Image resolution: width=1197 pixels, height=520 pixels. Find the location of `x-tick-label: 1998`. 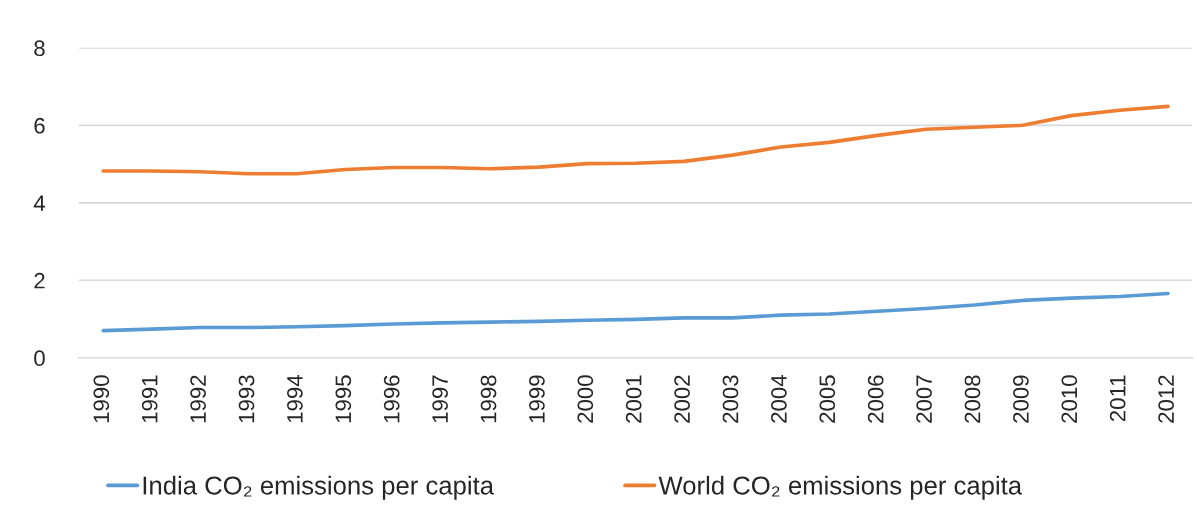

x-tick-label: 1998 is located at coordinates (488, 399).